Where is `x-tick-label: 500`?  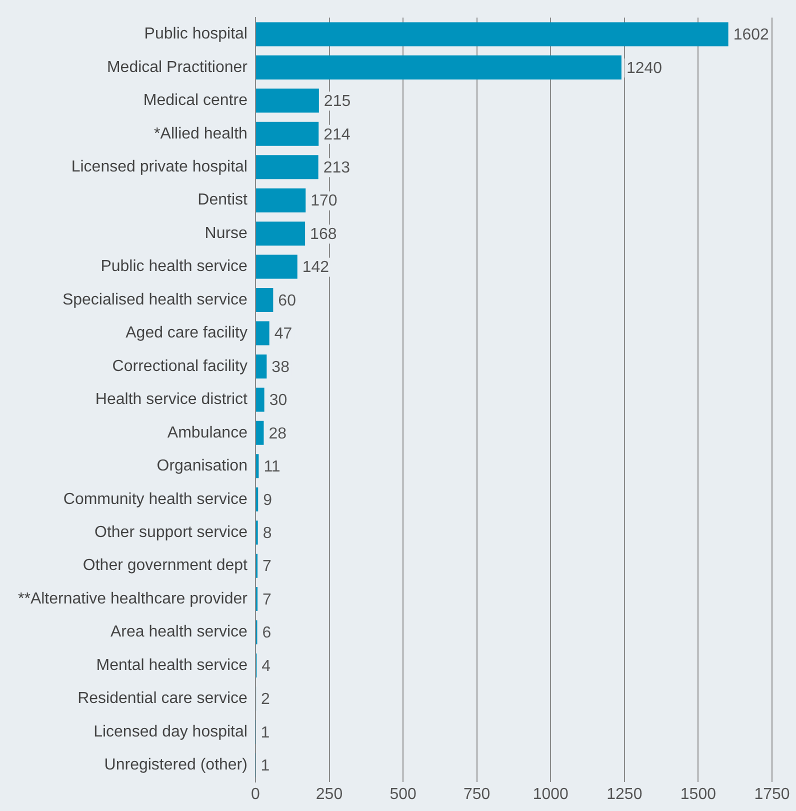
x-tick-label: 500 is located at coordinates (403, 794).